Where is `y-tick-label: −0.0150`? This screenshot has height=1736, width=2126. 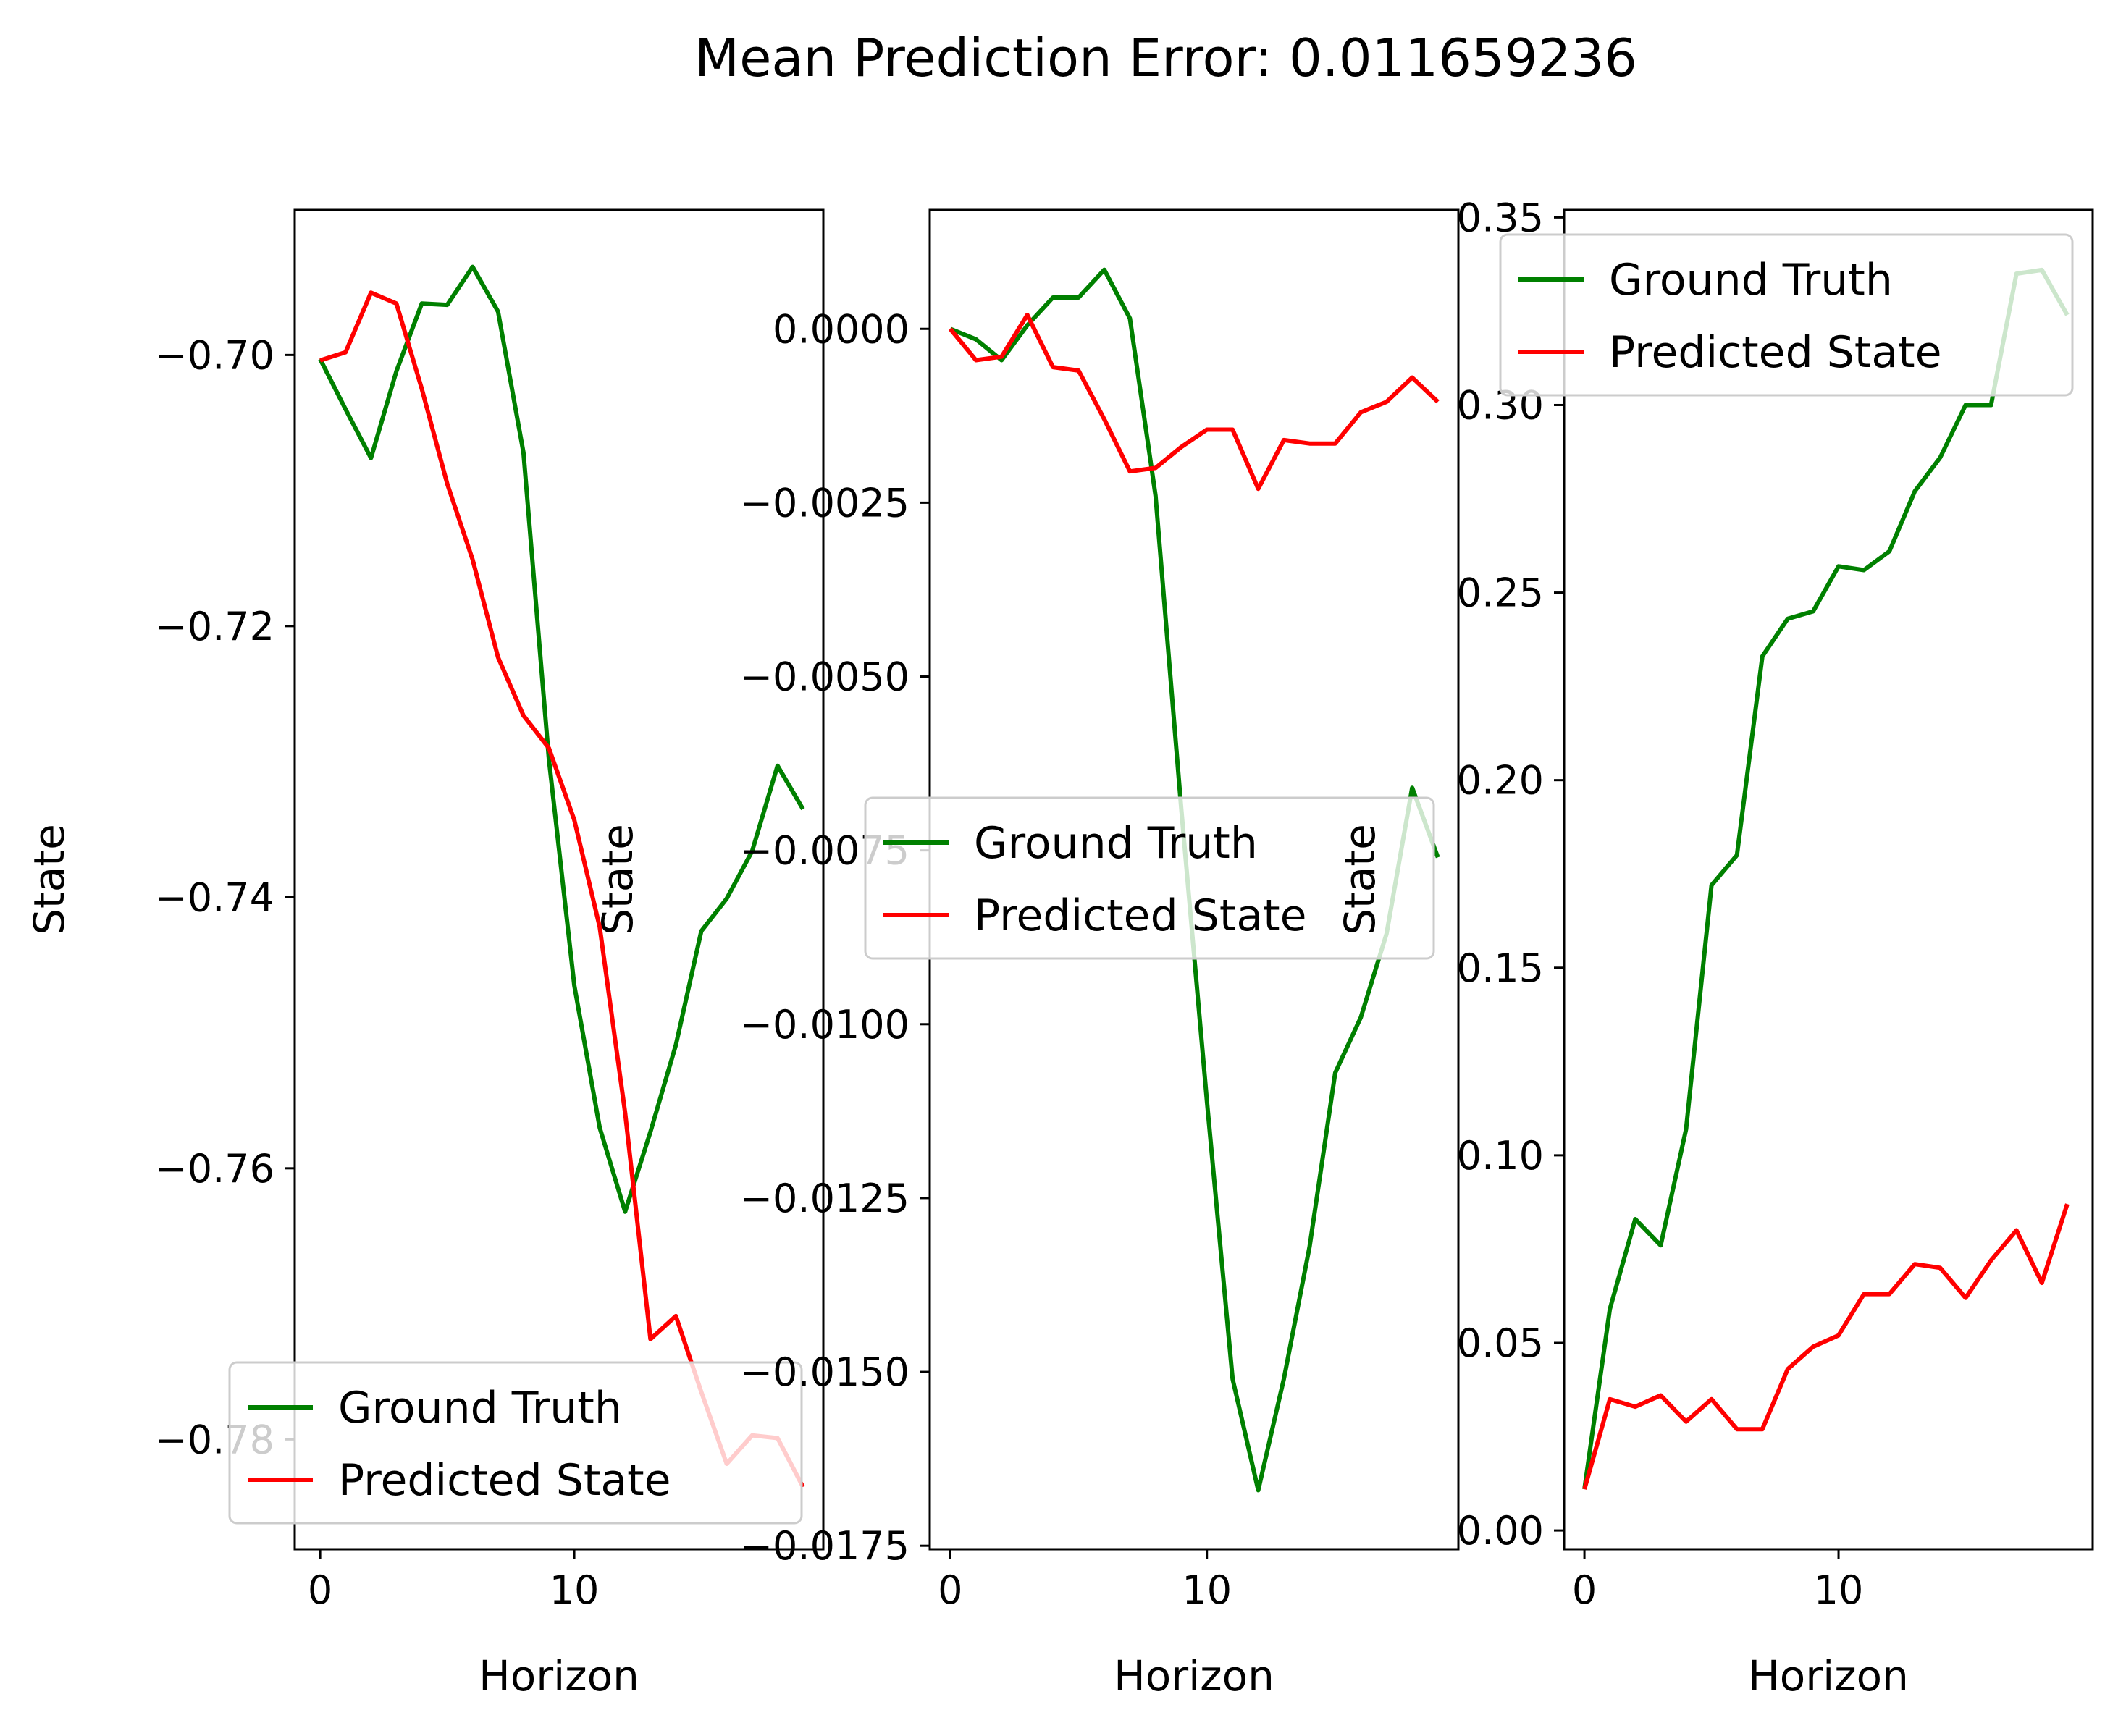
y-tick-label: −0.0150 is located at coordinates (824, 1372).